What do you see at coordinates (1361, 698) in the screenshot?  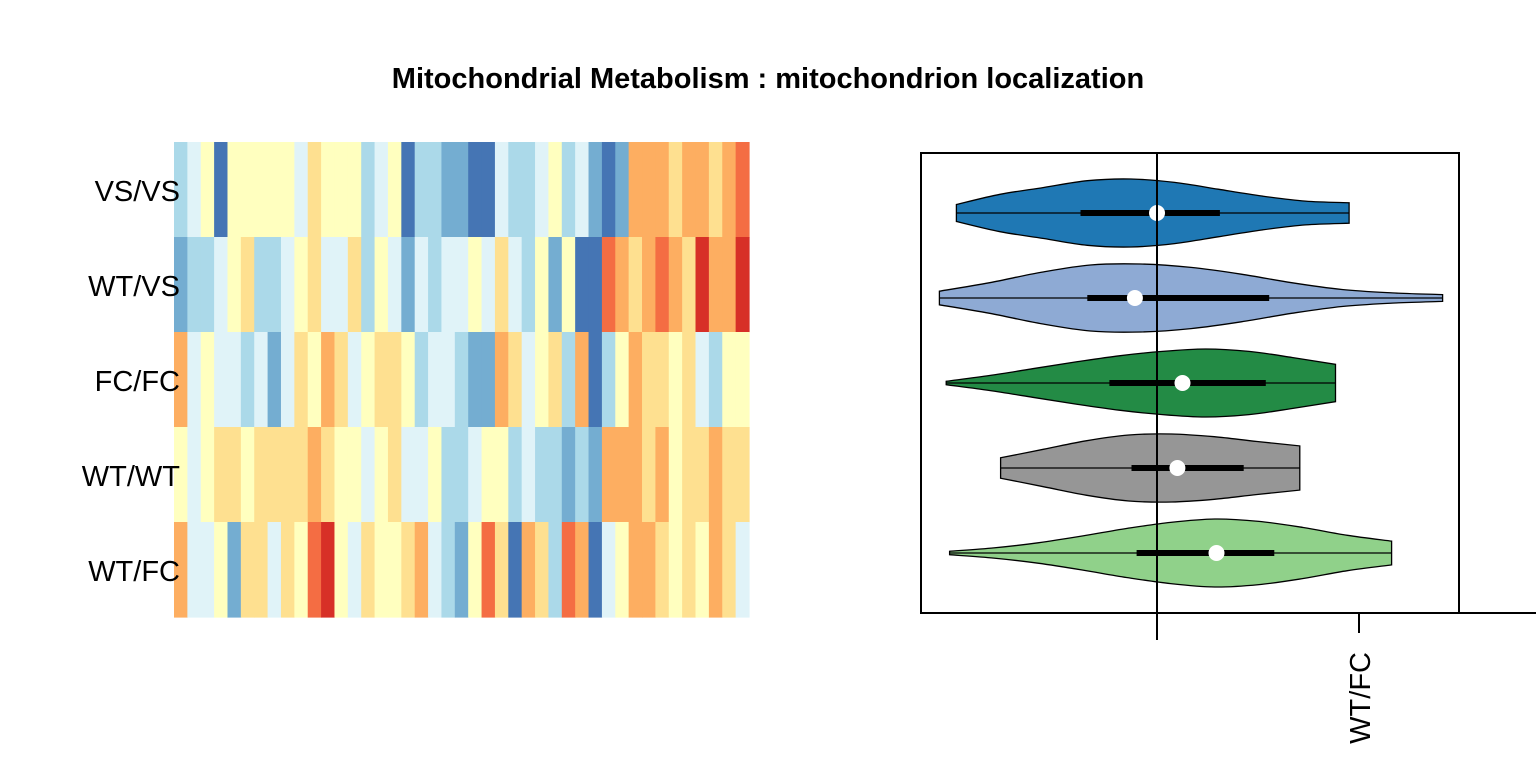 I see `x-tick-label-wt-fc: WT/FC` at bounding box center [1361, 698].